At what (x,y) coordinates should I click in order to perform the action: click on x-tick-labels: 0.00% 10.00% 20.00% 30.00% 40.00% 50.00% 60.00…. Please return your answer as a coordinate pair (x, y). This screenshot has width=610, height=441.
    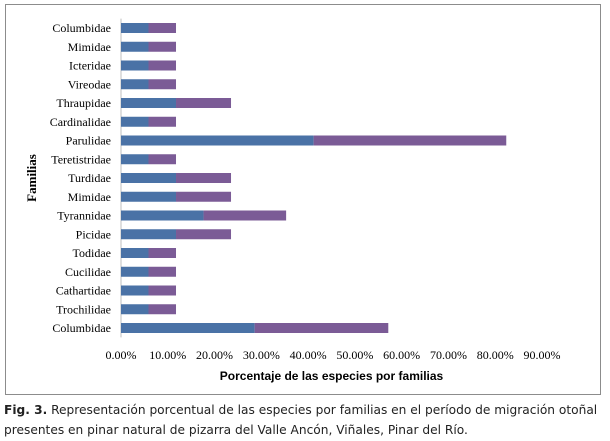
    Looking at the image, I should click on (333, 355).